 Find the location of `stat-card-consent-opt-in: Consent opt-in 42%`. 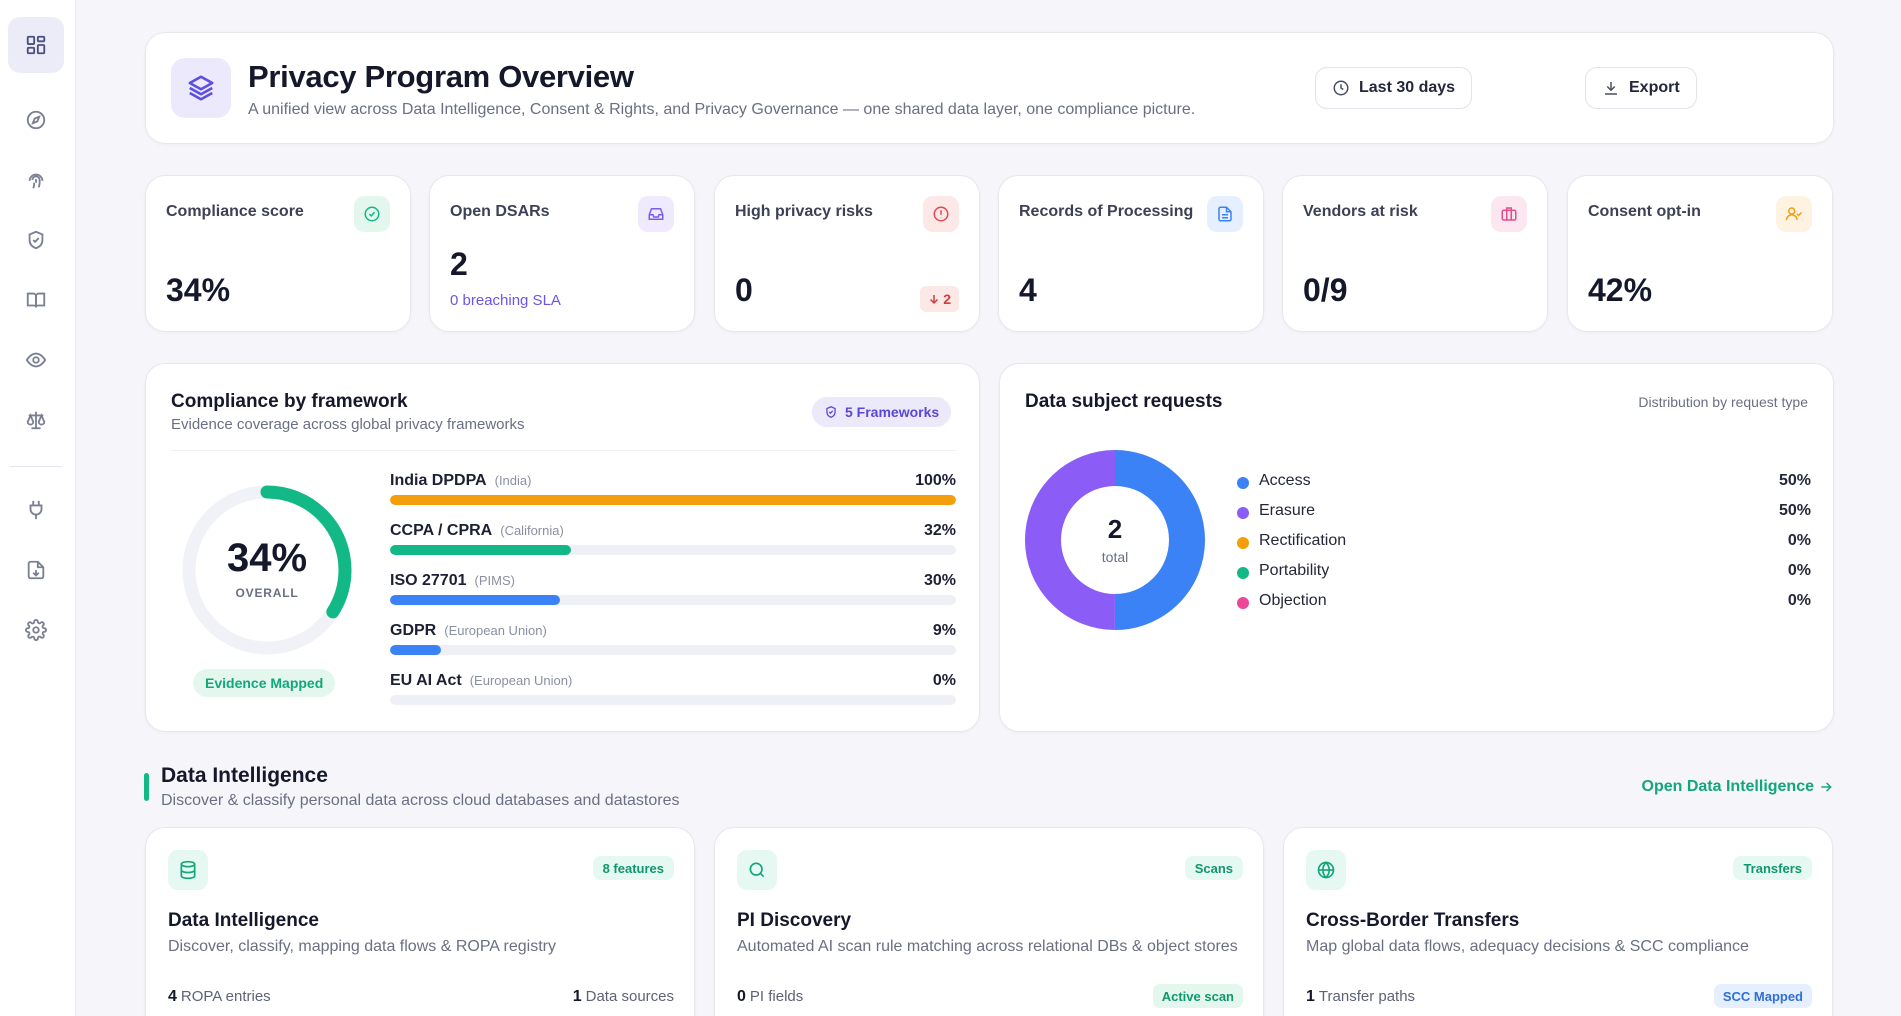

stat-card-consent-opt-in: Consent opt-in 42% is located at coordinates (1700, 253).